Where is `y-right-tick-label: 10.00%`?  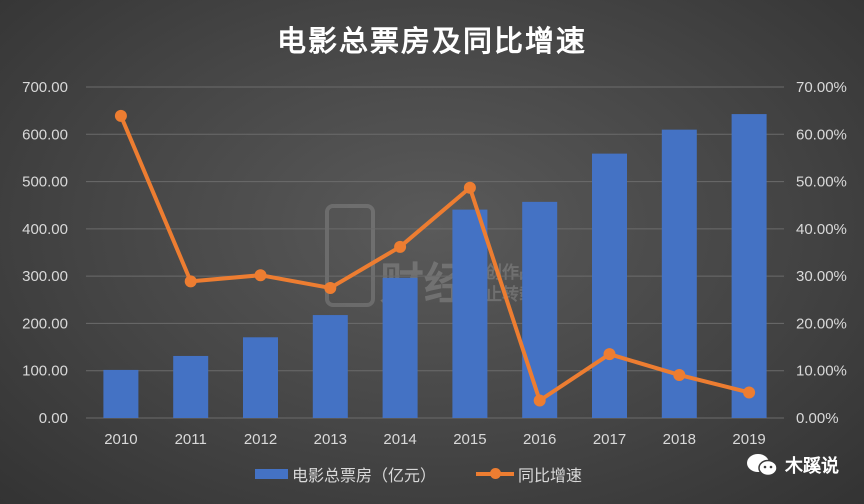 y-right-tick-label: 10.00% is located at coordinates (821, 371).